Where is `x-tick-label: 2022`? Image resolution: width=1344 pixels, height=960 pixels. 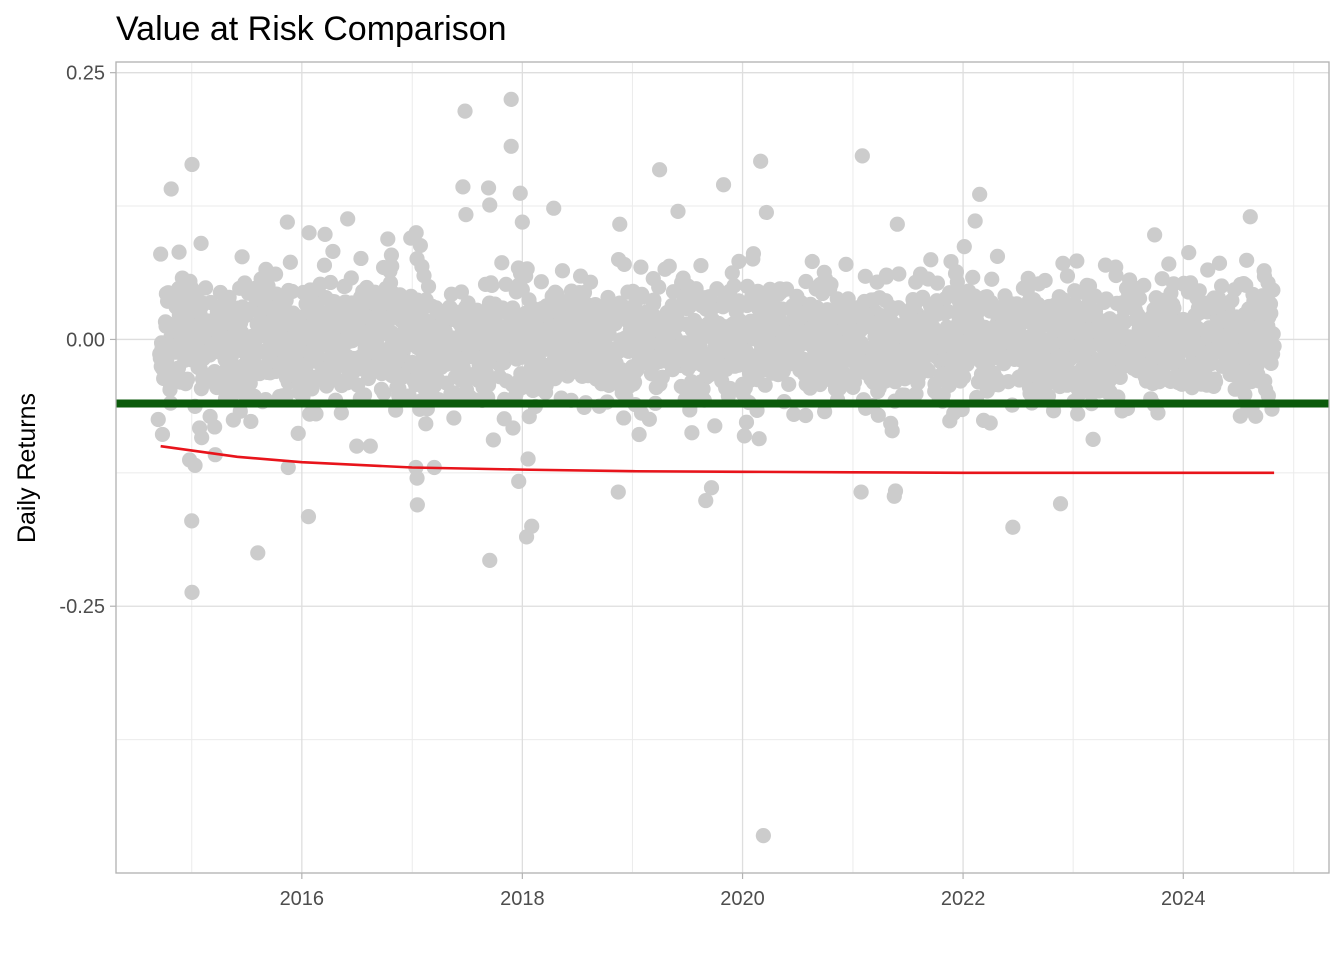
x-tick-label: 2022 is located at coordinates (963, 899).